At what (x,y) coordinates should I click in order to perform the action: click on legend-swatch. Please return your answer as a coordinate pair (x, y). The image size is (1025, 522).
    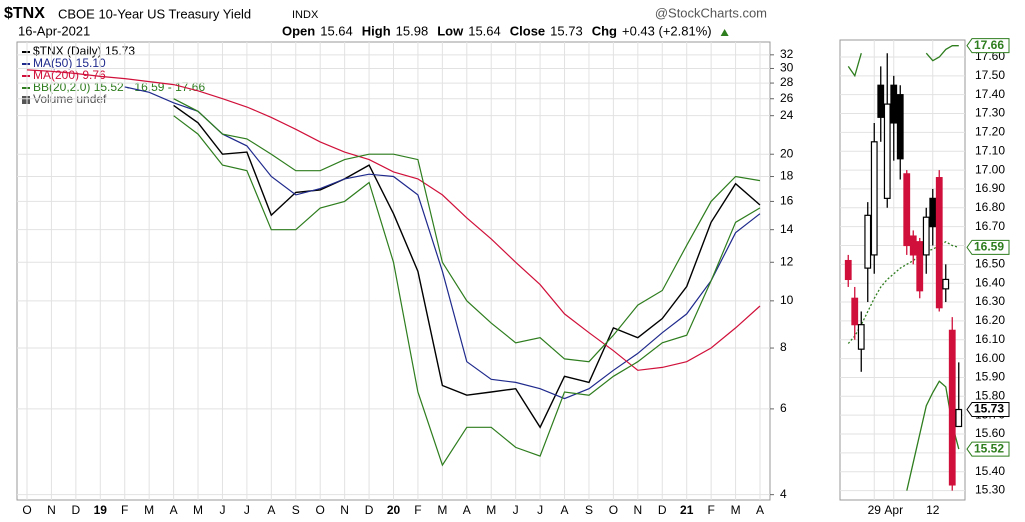
    Looking at the image, I should click on (26, 100).